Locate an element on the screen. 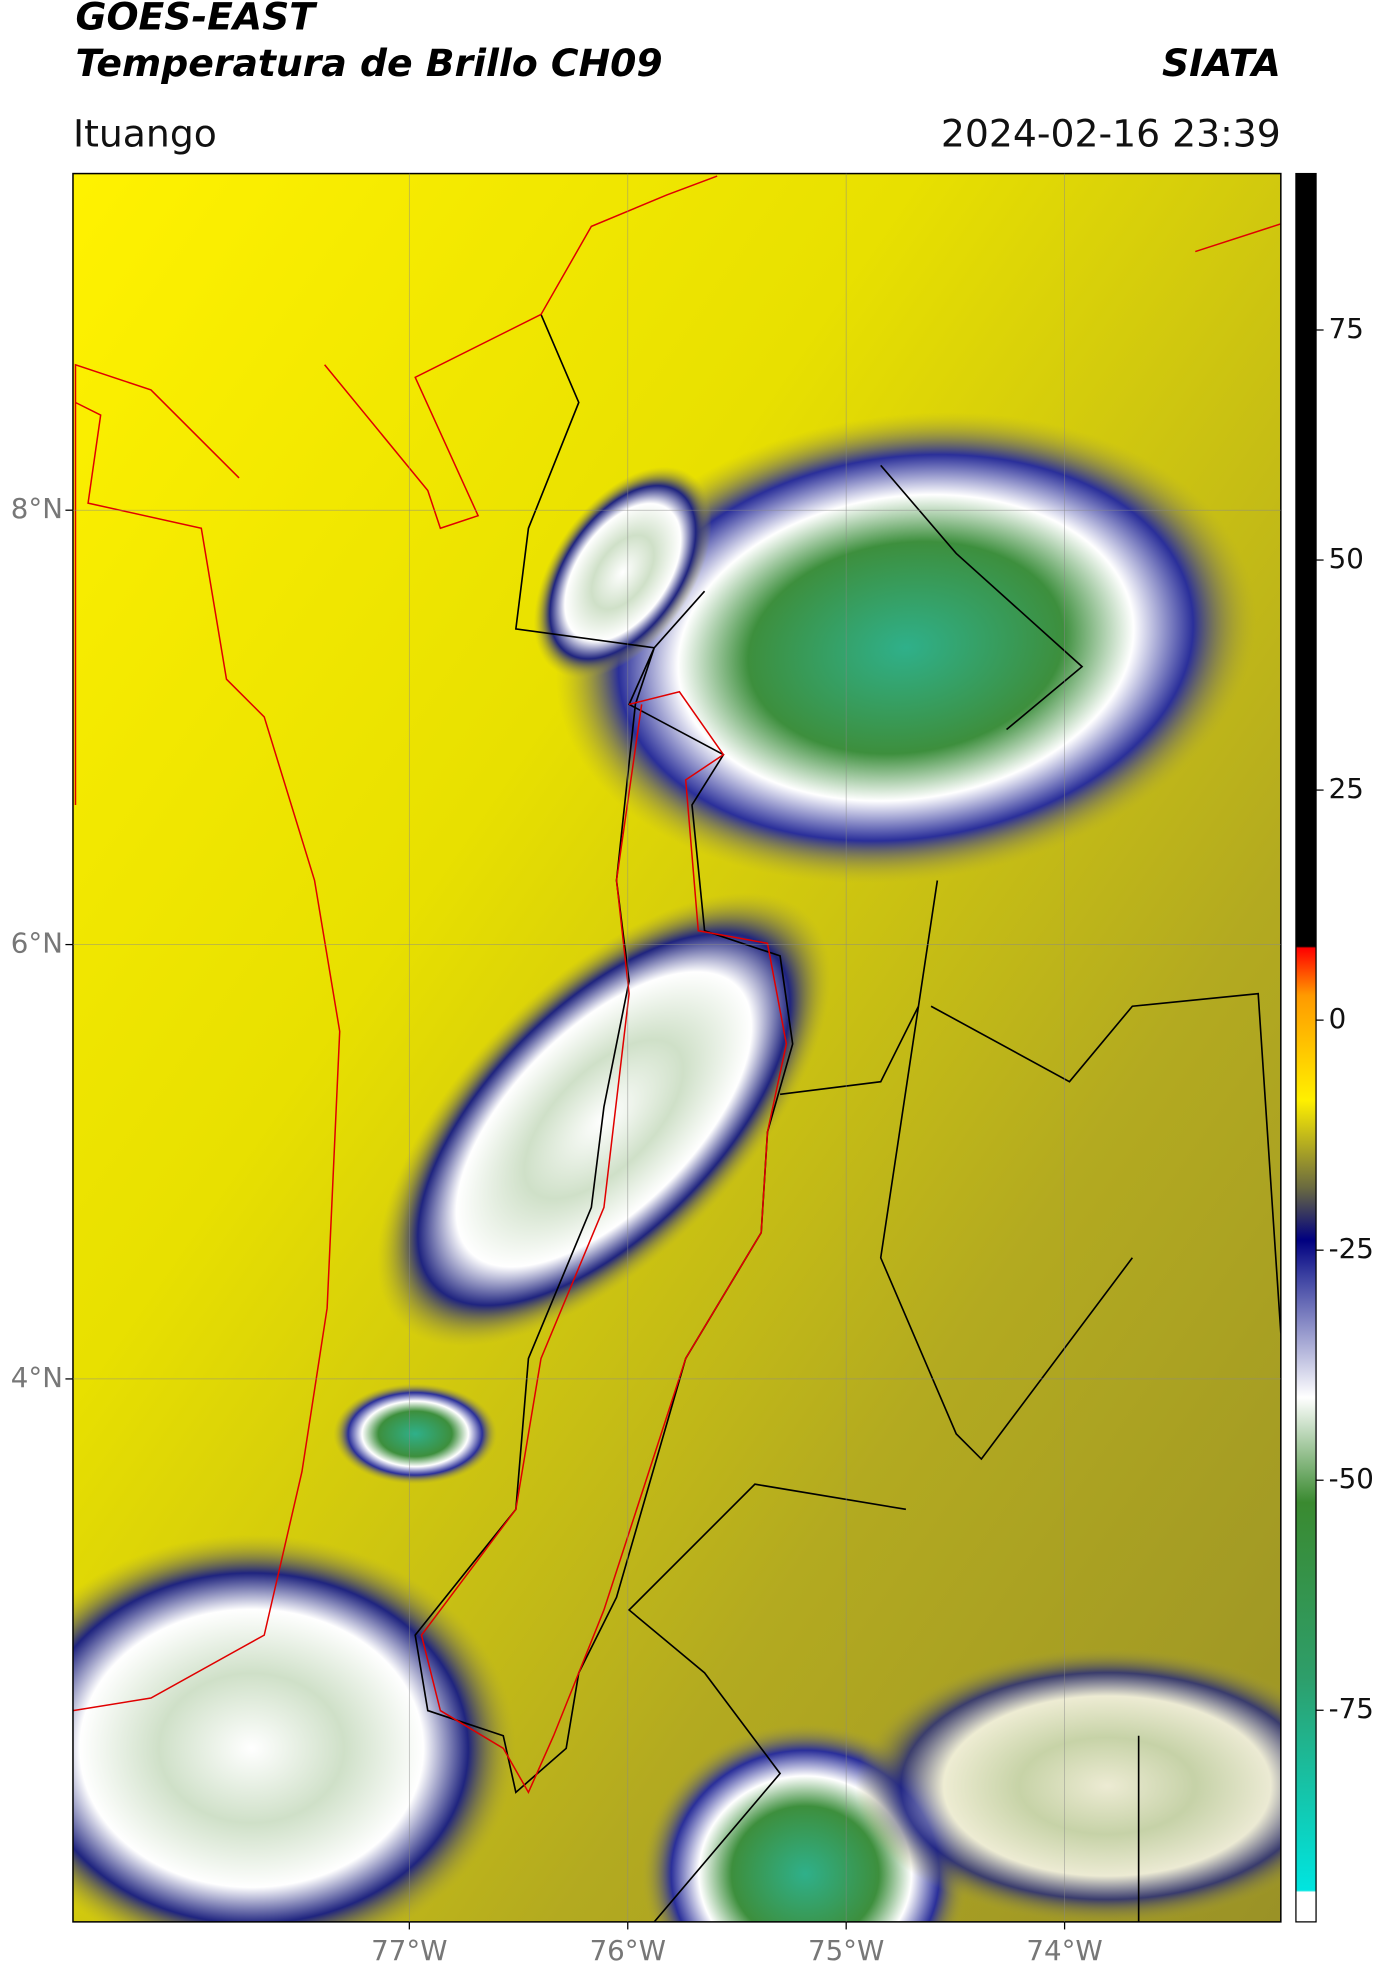  lon-label: 75°W is located at coordinates (846, 1950).